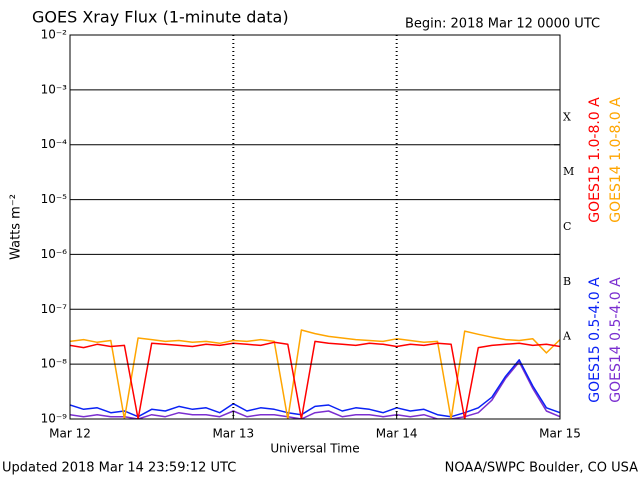 This screenshot has height=480, width=640. I want to click on plot-area, so click(315, 374).